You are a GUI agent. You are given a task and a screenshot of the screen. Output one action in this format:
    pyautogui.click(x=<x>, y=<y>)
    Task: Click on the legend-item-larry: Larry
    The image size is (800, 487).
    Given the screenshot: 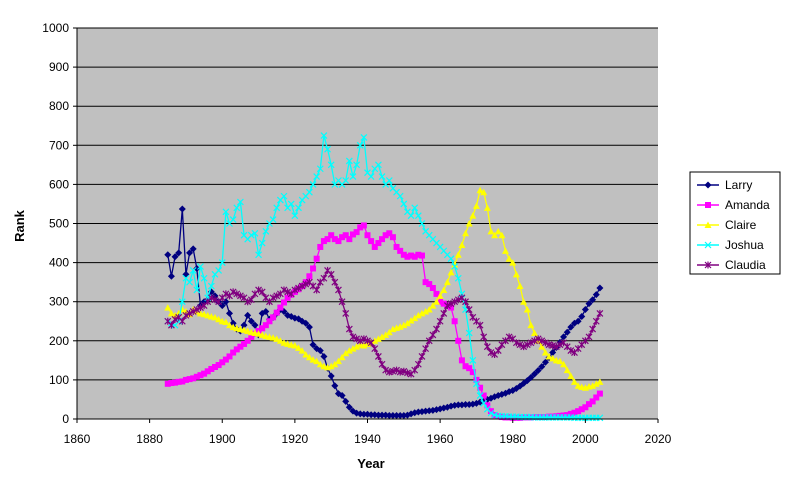 What is the action you would take?
    pyautogui.click(x=724, y=185)
    